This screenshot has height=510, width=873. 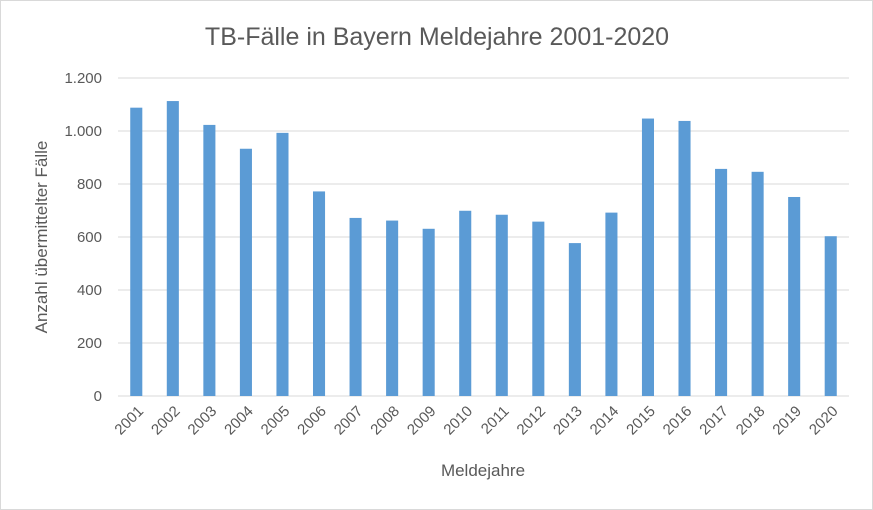 What do you see at coordinates (483, 470) in the screenshot?
I see `x-axis-title: Meldejahre` at bounding box center [483, 470].